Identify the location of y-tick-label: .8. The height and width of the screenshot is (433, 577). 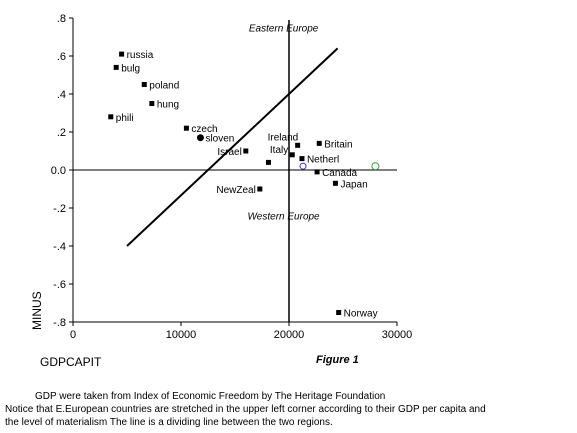
(61, 19).